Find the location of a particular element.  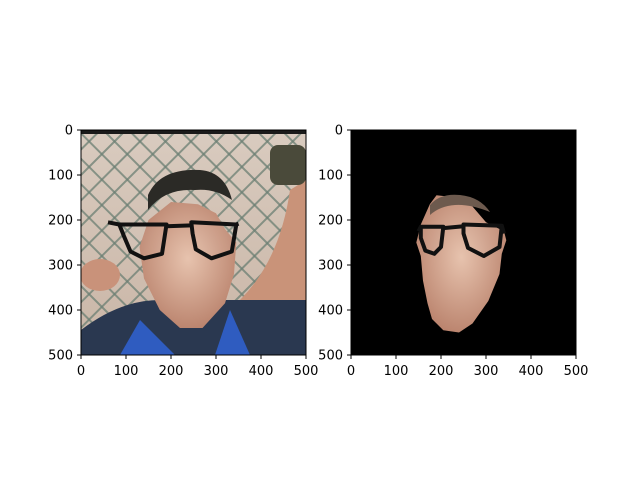

glasses-left-lens is located at coordinates (432, 240).